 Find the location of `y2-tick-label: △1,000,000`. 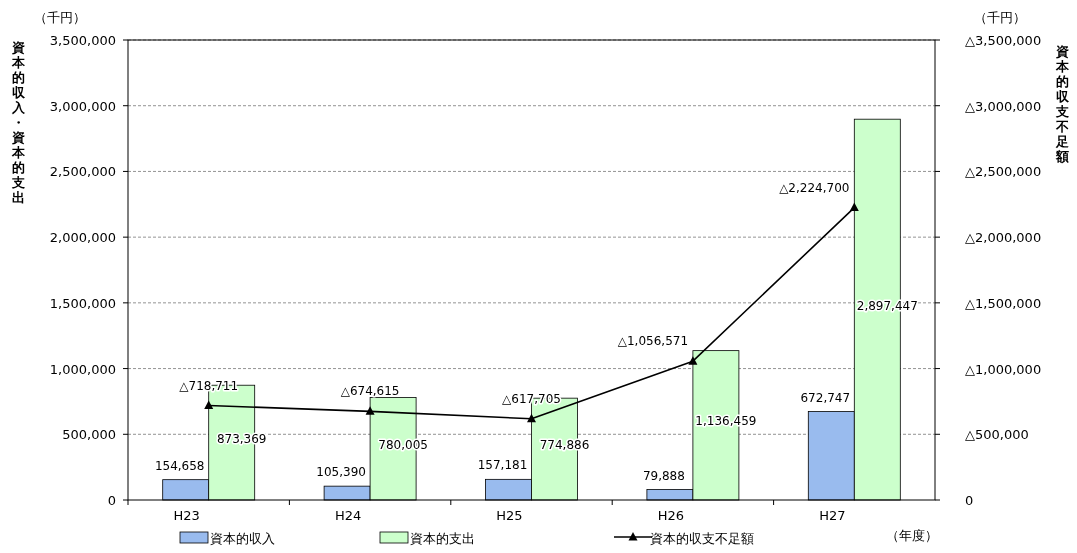

y2-tick-label: △1,000,000 is located at coordinates (1003, 369).